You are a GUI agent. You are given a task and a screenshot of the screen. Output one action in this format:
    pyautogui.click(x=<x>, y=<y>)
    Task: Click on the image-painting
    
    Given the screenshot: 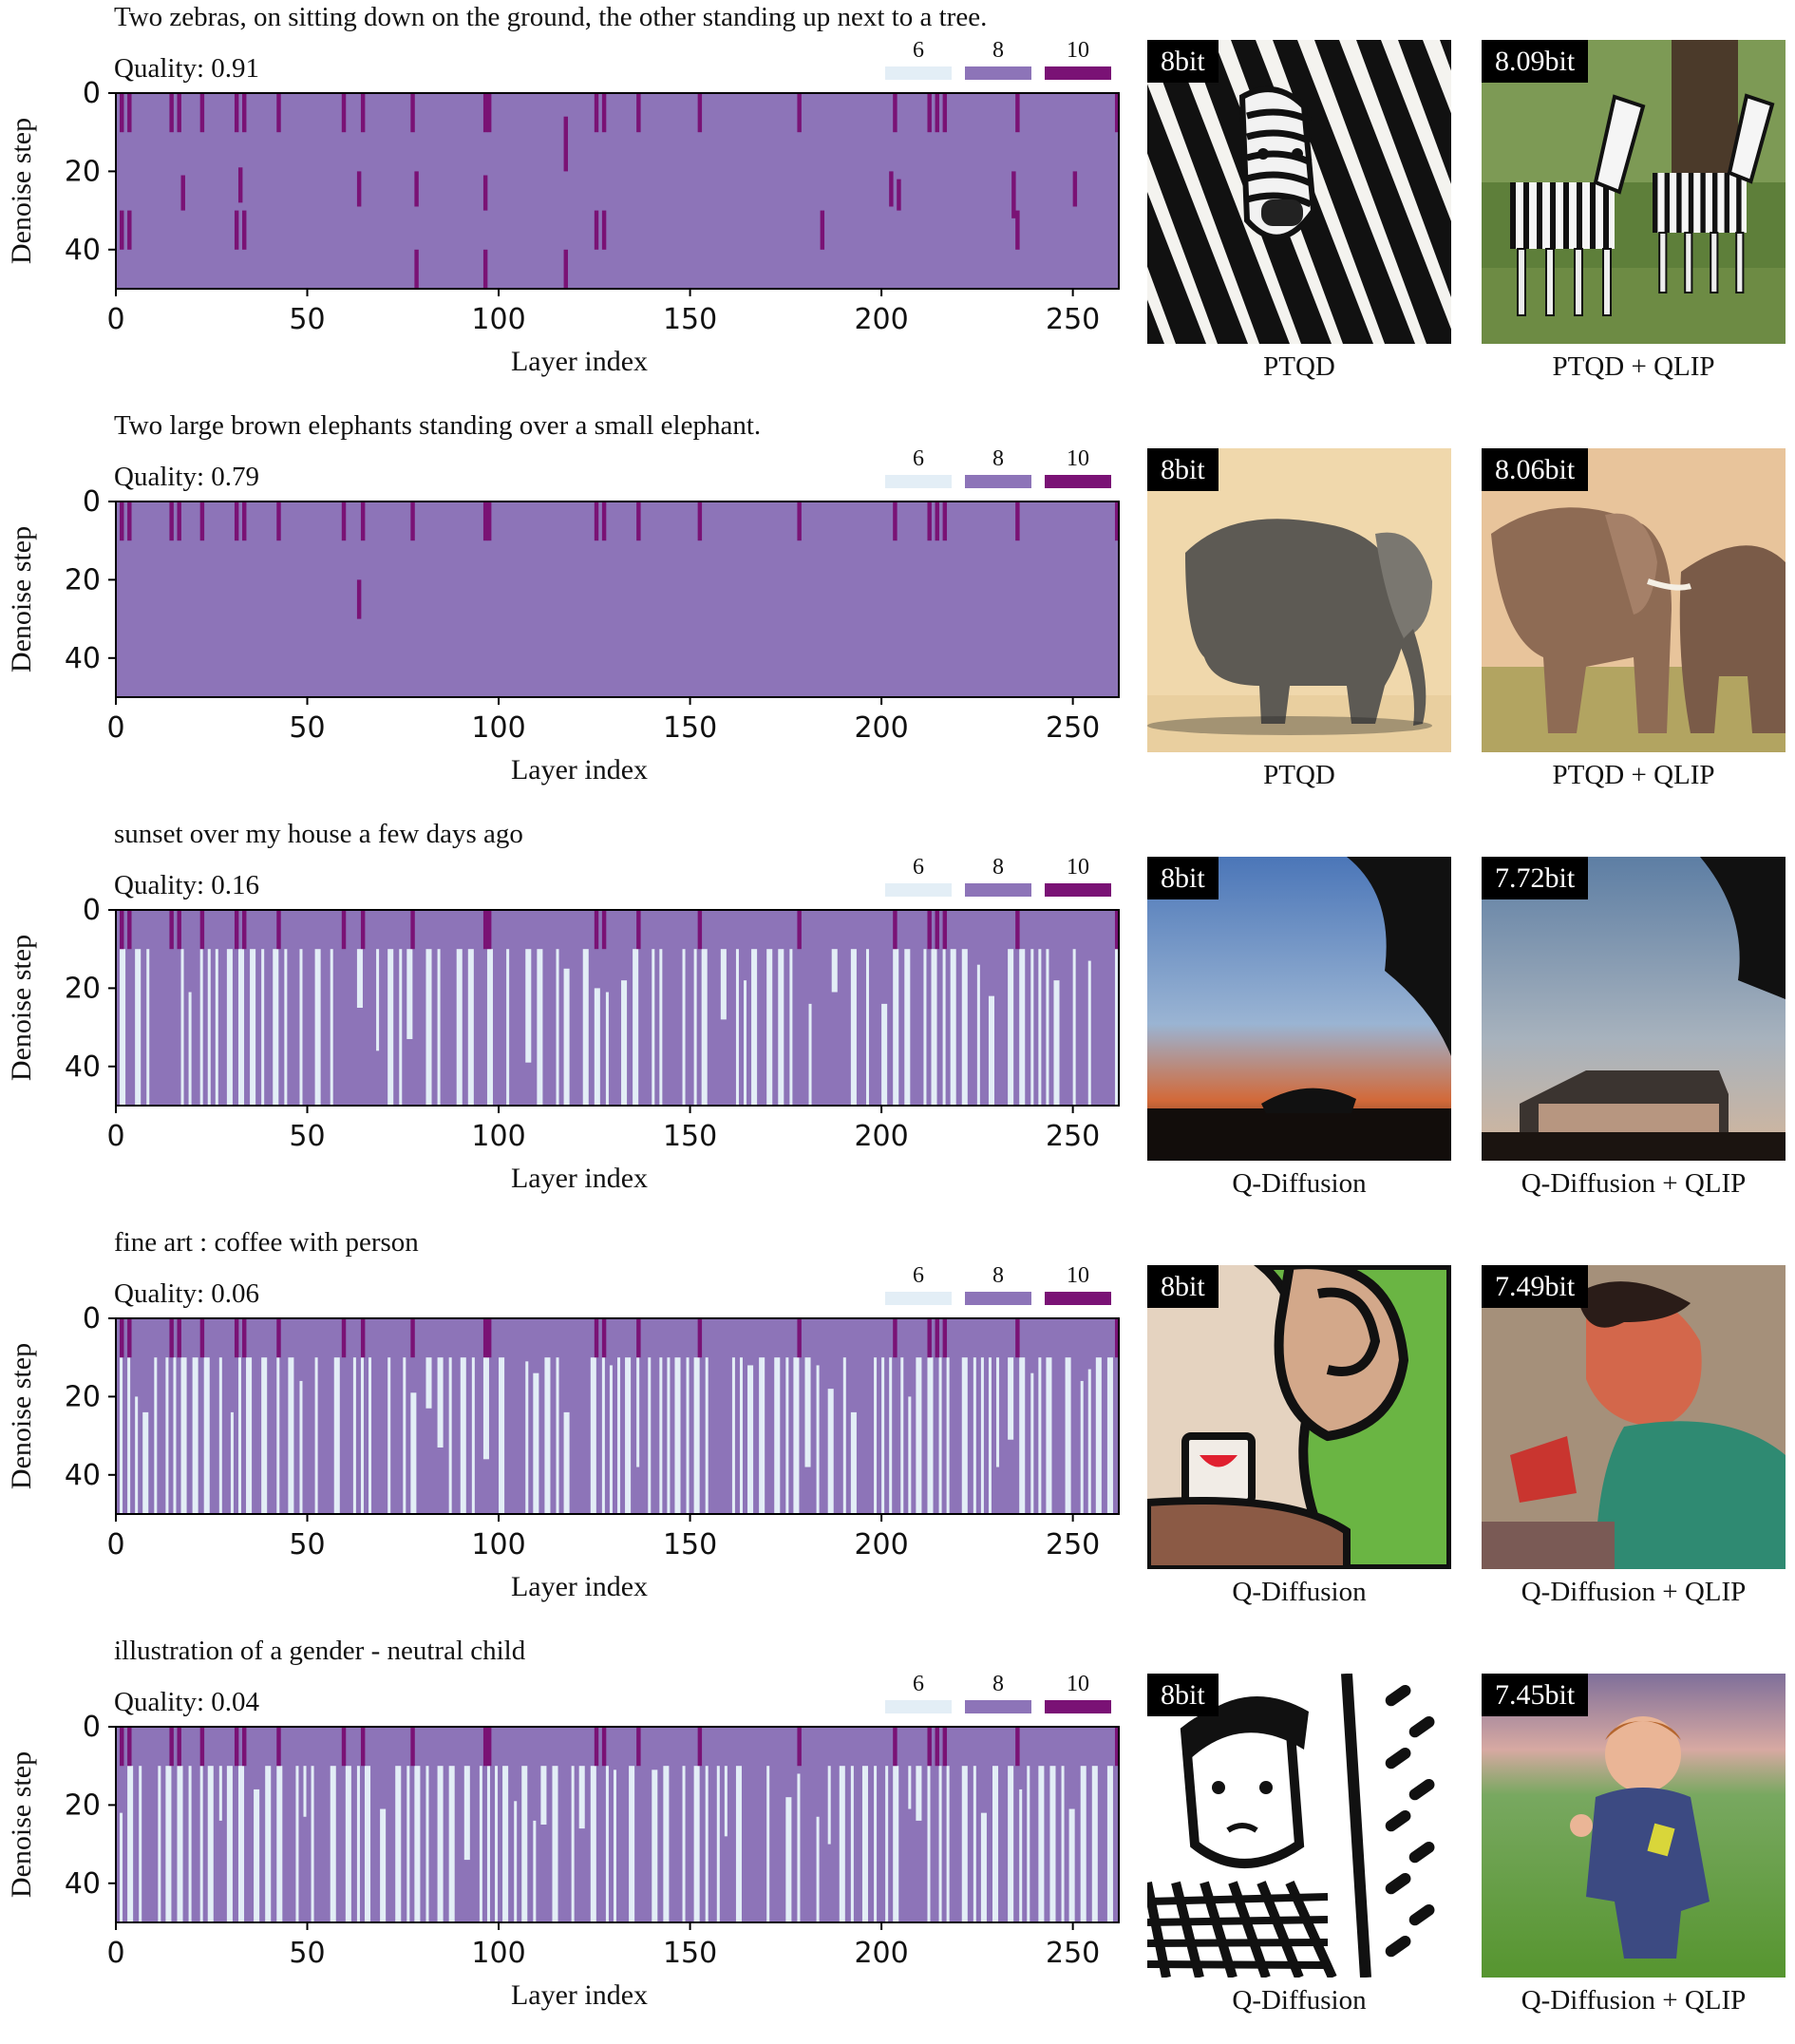 What is the action you would take?
    pyautogui.click(x=1634, y=1417)
    